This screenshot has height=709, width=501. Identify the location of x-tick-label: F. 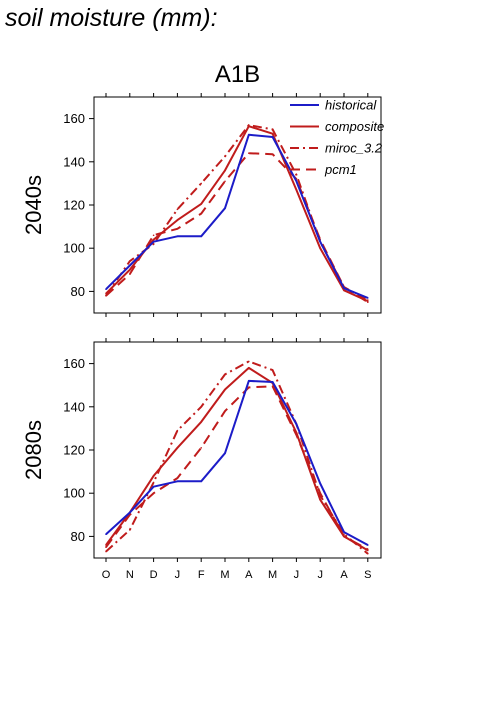
(201, 575).